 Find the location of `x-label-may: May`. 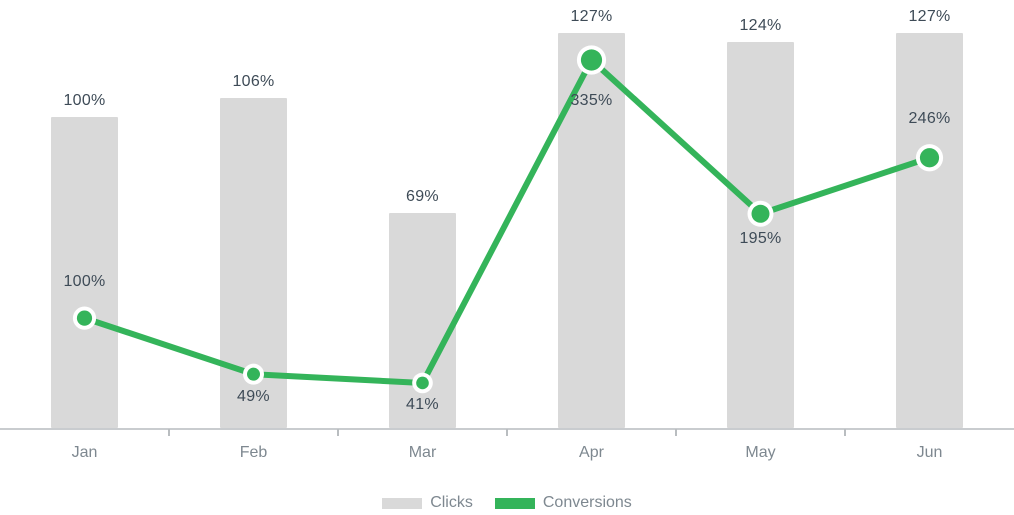

x-label-may: May is located at coordinates (760, 452).